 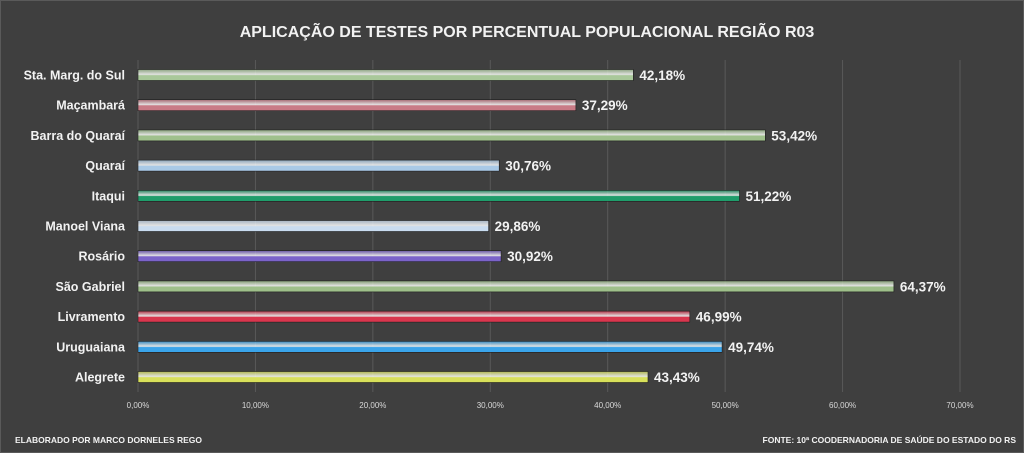 I want to click on data-label: 53,42%, so click(x=794, y=135).